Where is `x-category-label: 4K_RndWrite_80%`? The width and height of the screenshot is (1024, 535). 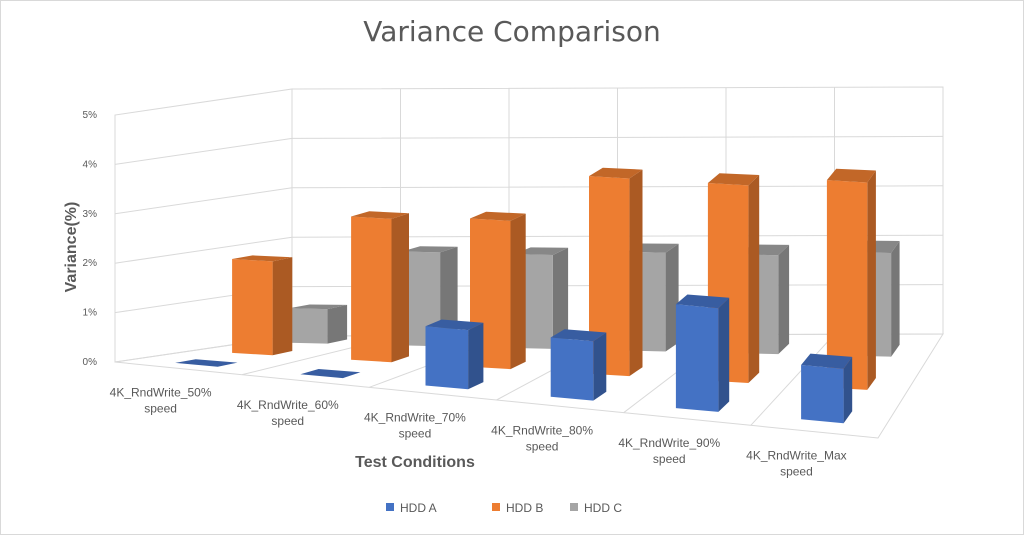 x-category-label: 4K_RndWrite_80% is located at coordinates (542, 430).